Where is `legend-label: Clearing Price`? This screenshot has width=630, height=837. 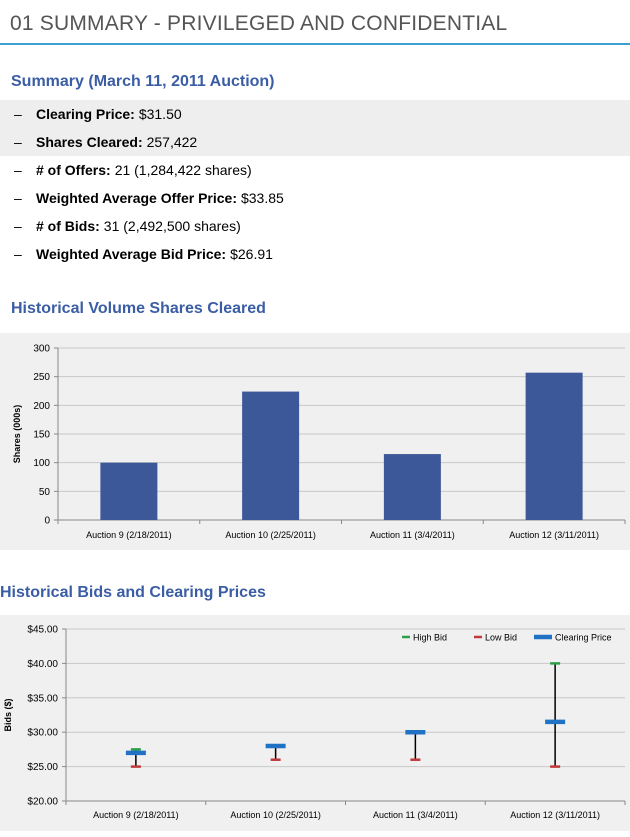
legend-label: Clearing Price is located at coordinates (583, 638).